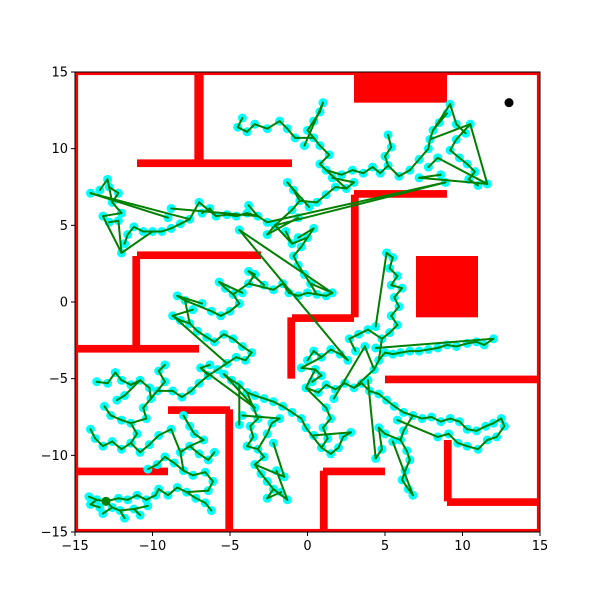  Describe the element at coordinates (58, 303) in the screenshot. I see `y-axis: −15 −10 −5 0 5 10 15` at that location.